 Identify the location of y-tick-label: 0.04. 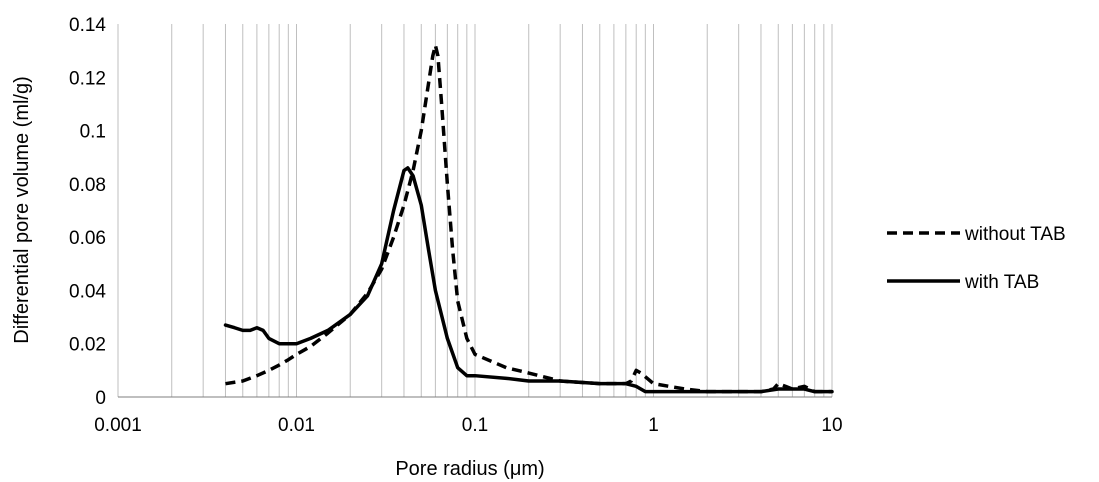
(87, 291).